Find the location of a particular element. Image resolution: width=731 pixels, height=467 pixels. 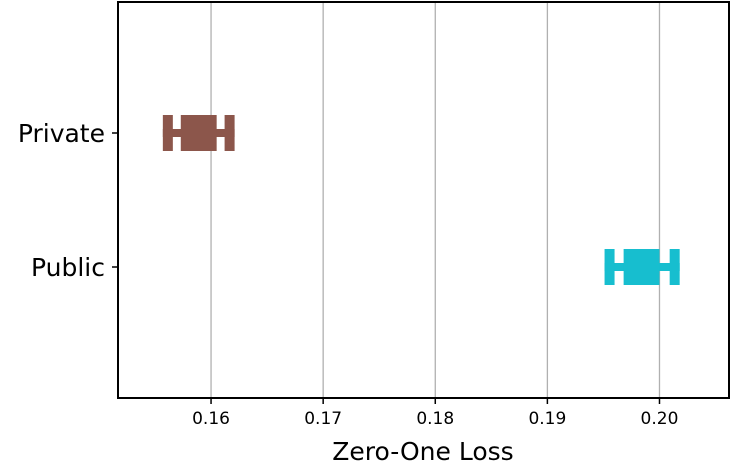

x-axis-label: Zero-One Loss is located at coordinates (422, 451).